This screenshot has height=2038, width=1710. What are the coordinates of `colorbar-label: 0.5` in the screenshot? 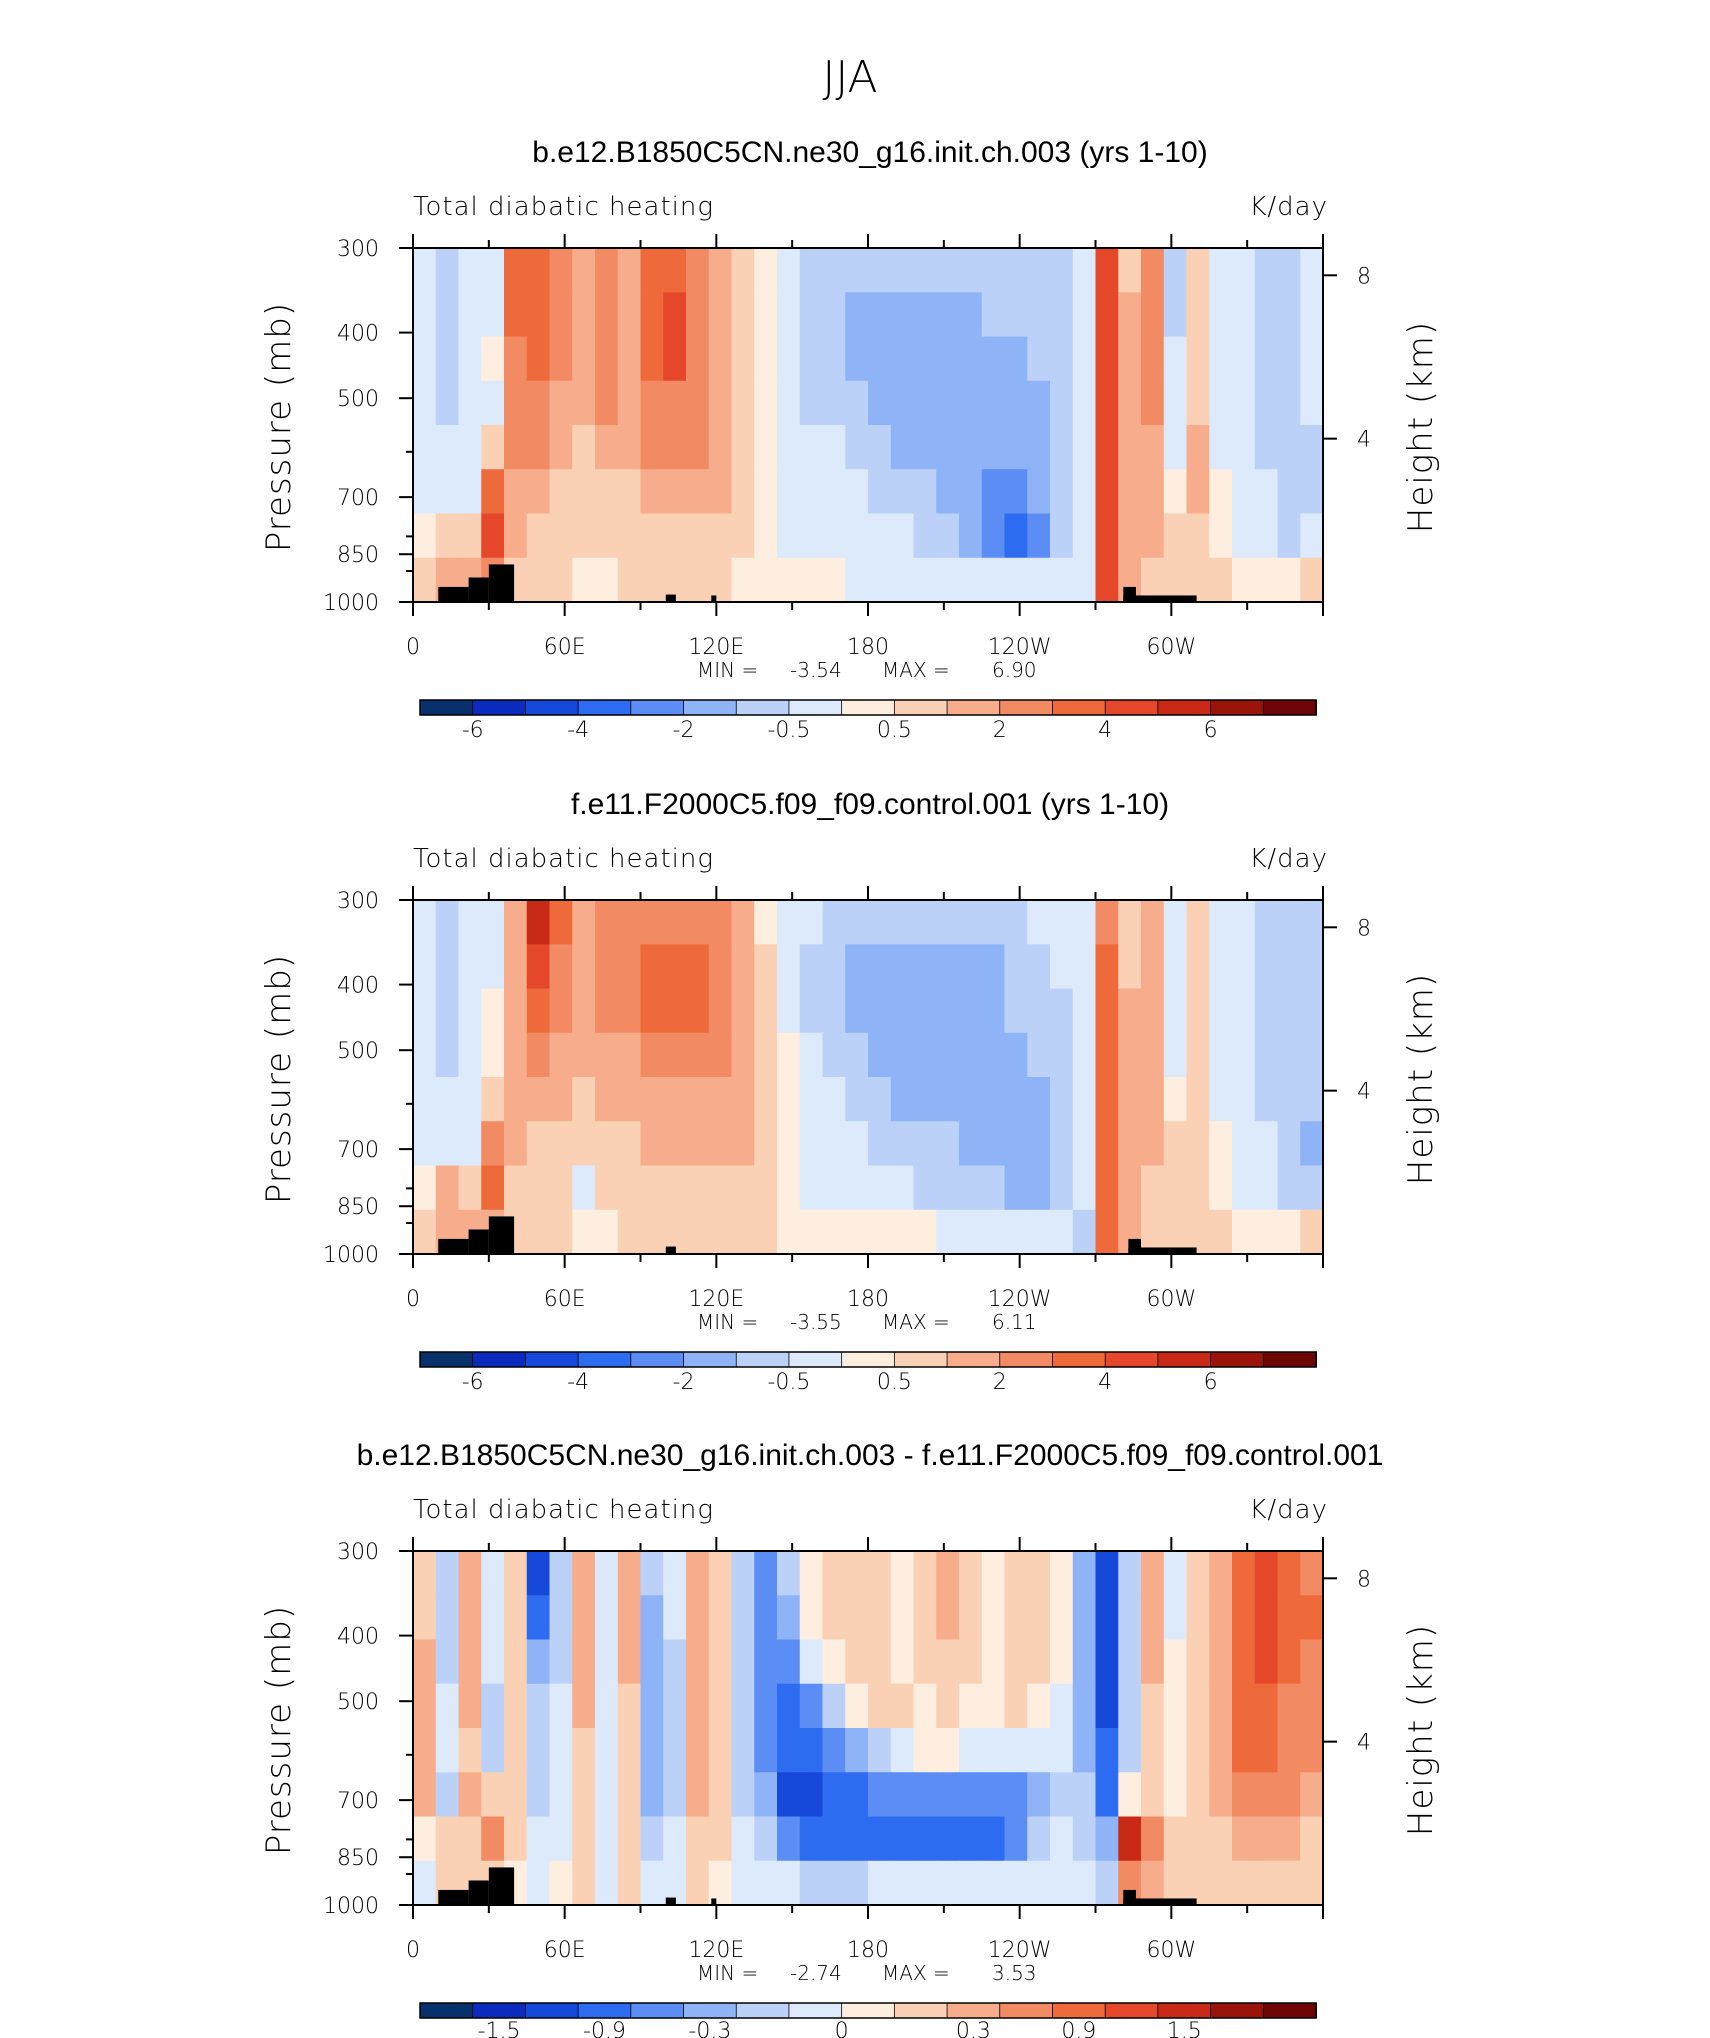 It's located at (894, 730).